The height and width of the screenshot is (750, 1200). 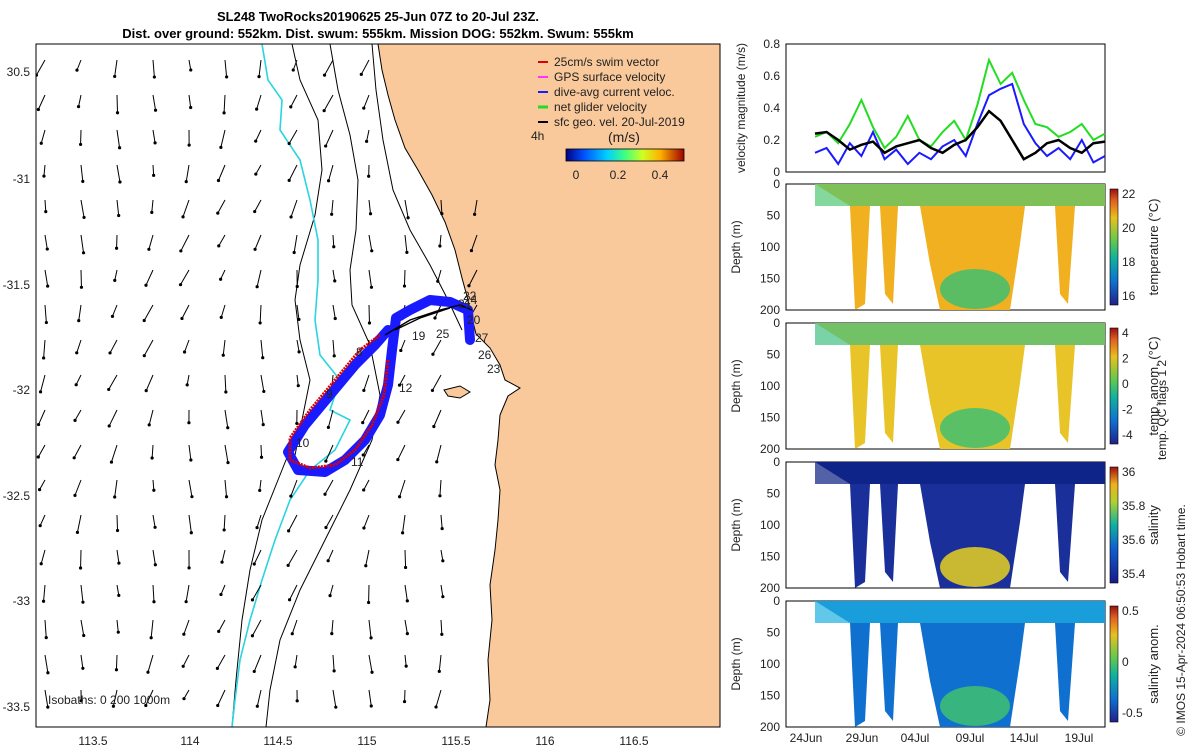 What do you see at coordinates (359, 352) in the screenshot?
I see `track-label-8: 8` at bounding box center [359, 352].